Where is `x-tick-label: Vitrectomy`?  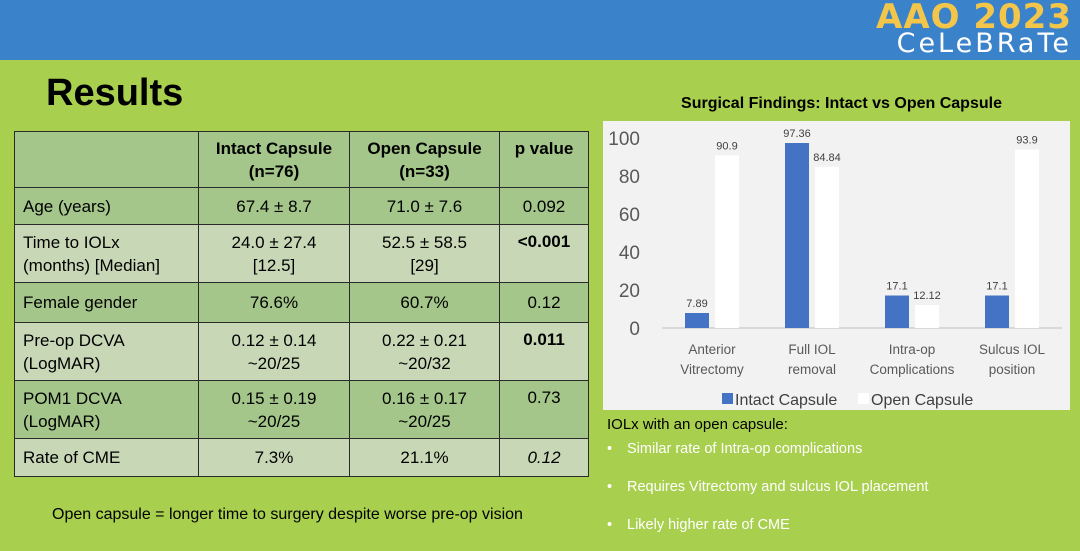 x-tick-label: Vitrectomy is located at coordinates (712, 369).